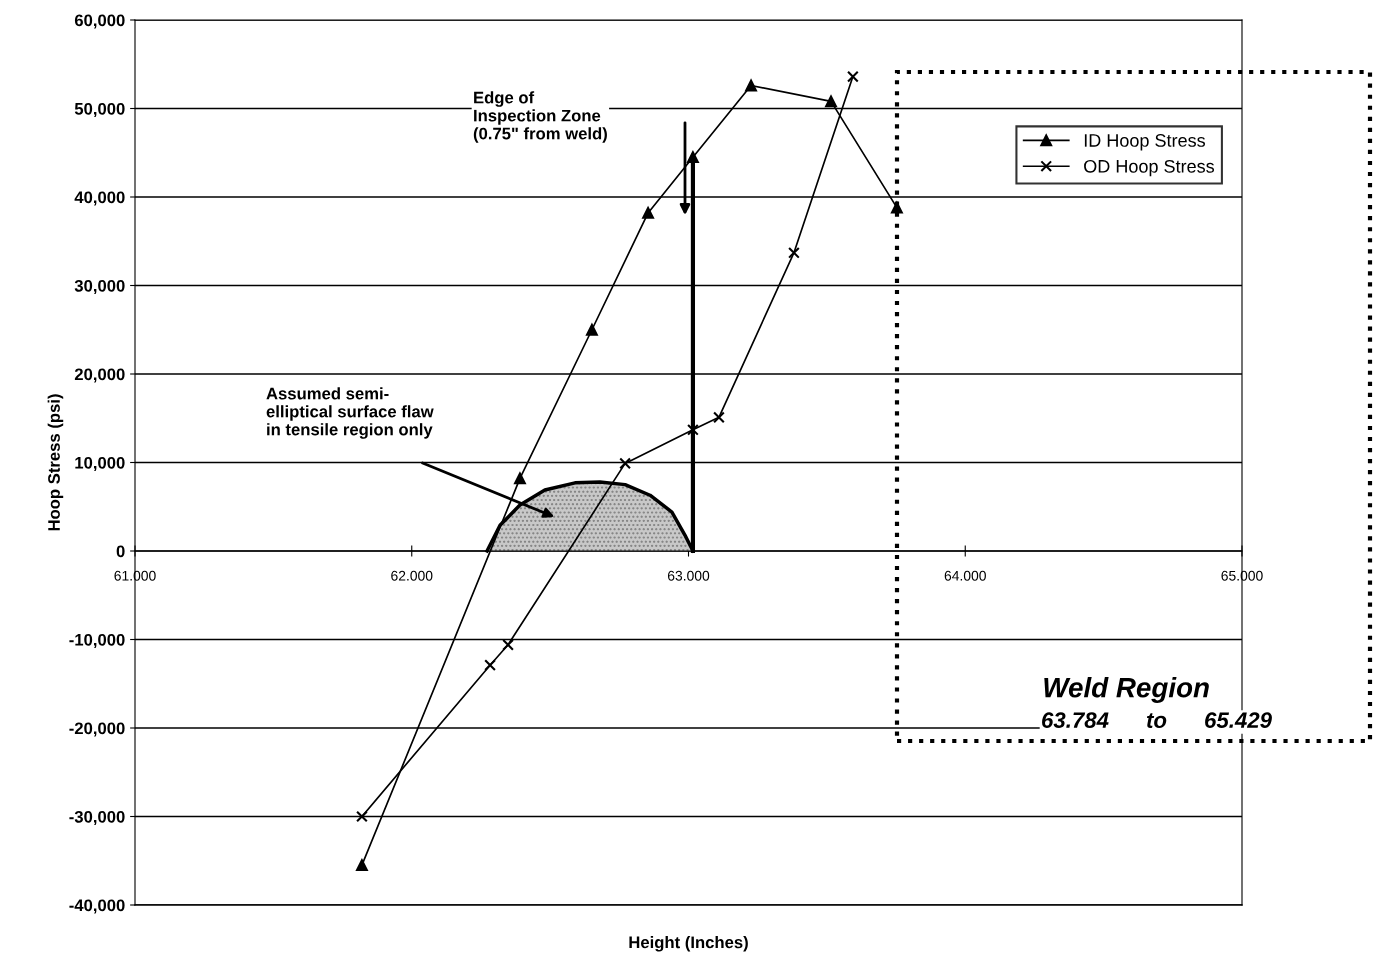 The image size is (1379, 963). Describe the element at coordinates (97, 641) in the screenshot. I see `y-tick-label: -10,000` at that location.